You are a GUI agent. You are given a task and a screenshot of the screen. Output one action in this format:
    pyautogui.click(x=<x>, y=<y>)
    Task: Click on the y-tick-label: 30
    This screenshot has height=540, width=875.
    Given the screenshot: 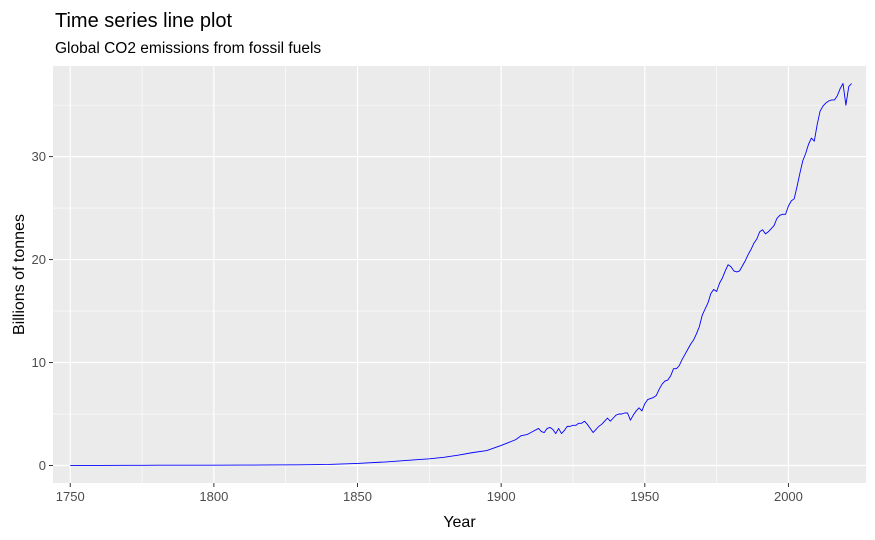 What is the action you would take?
    pyautogui.click(x=39, y=156)
    